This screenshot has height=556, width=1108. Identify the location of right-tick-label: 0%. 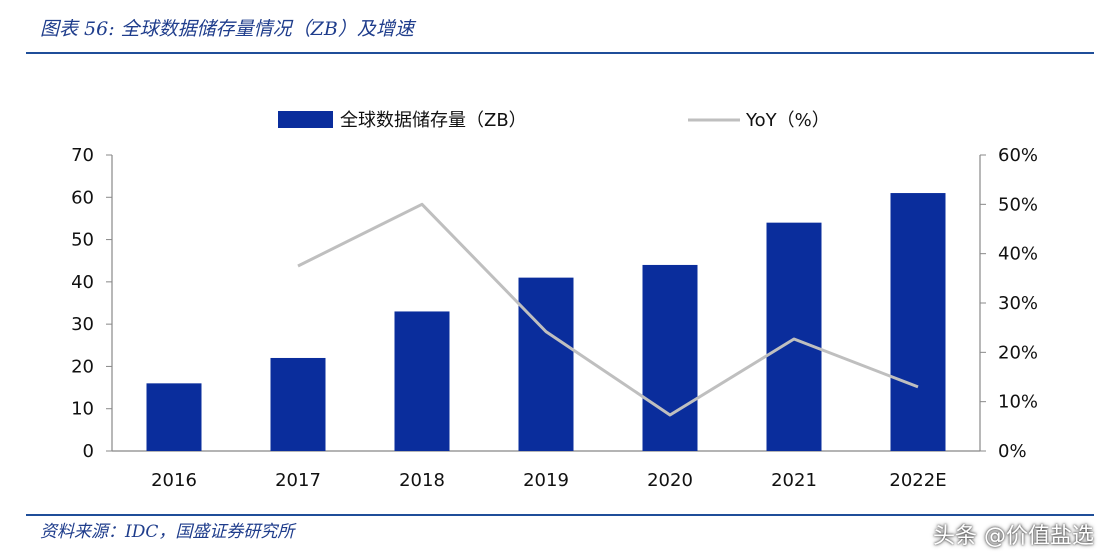
(1012, 451).